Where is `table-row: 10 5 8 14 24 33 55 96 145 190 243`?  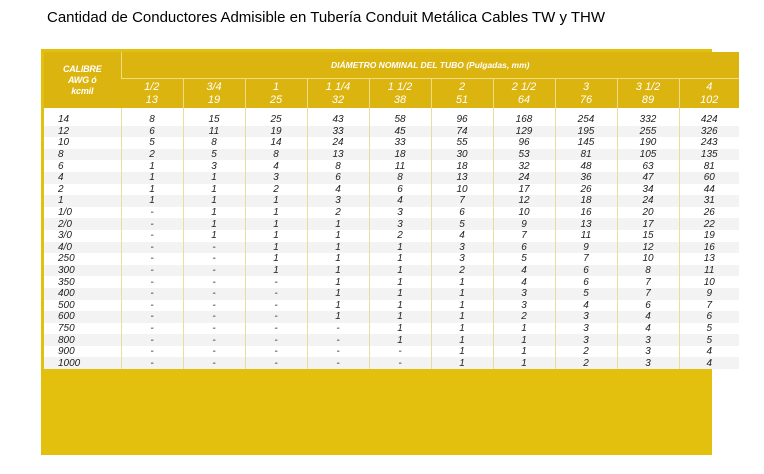 table-row: 10 5 8 14 24 33 55 96 145 190 243 is located at coordinates (391, 143).